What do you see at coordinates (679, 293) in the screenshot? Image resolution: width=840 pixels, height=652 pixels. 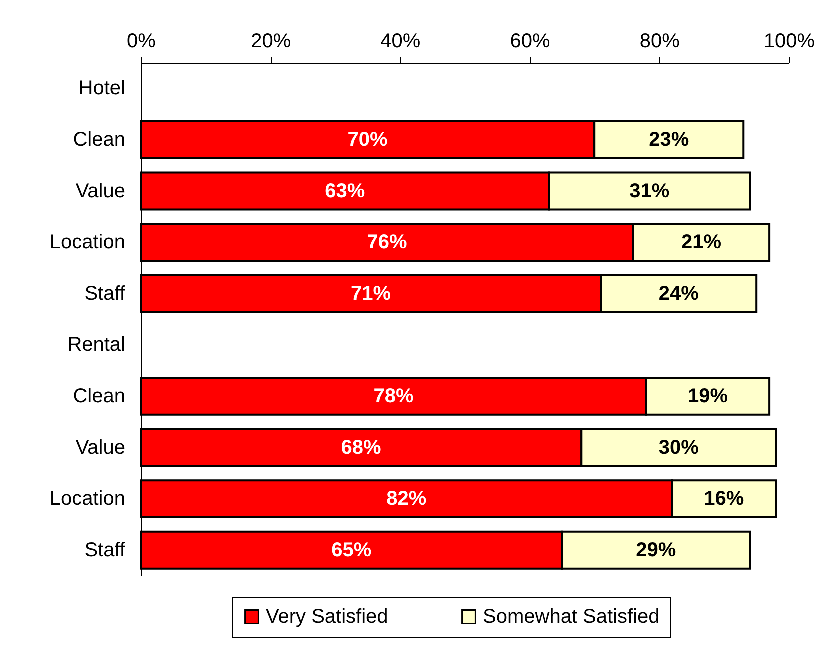 I see `data-label: 24%` at bounding box center [679, 293].